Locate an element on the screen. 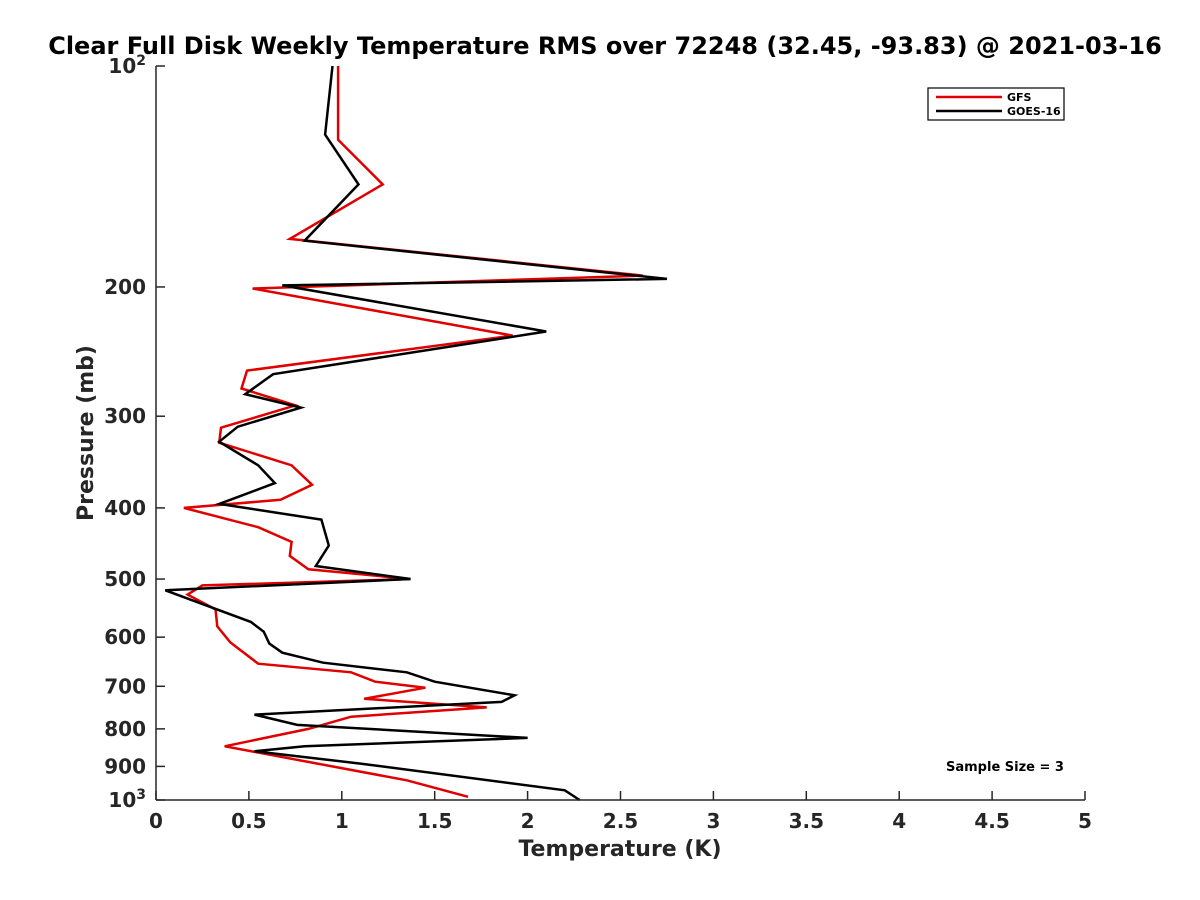 This screenshot has width=1200, height=900. x-axis-ticks: 0 0.5 1 1.5 2 2.5 3 3.5 4 4.5 5 is located at coordinates (620, 812).